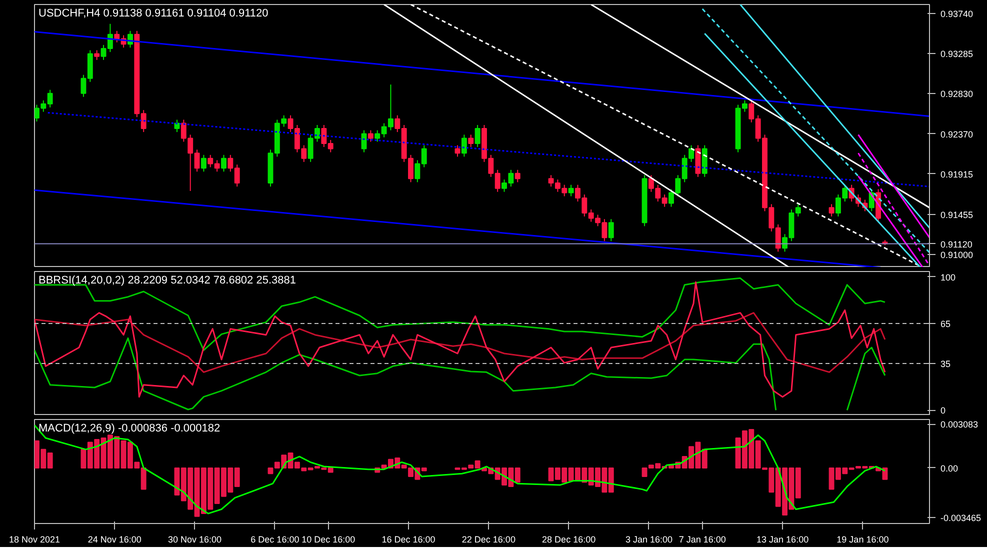  I want to click on x-tick-label: 7 Jan 16:00, so click(702, 539).